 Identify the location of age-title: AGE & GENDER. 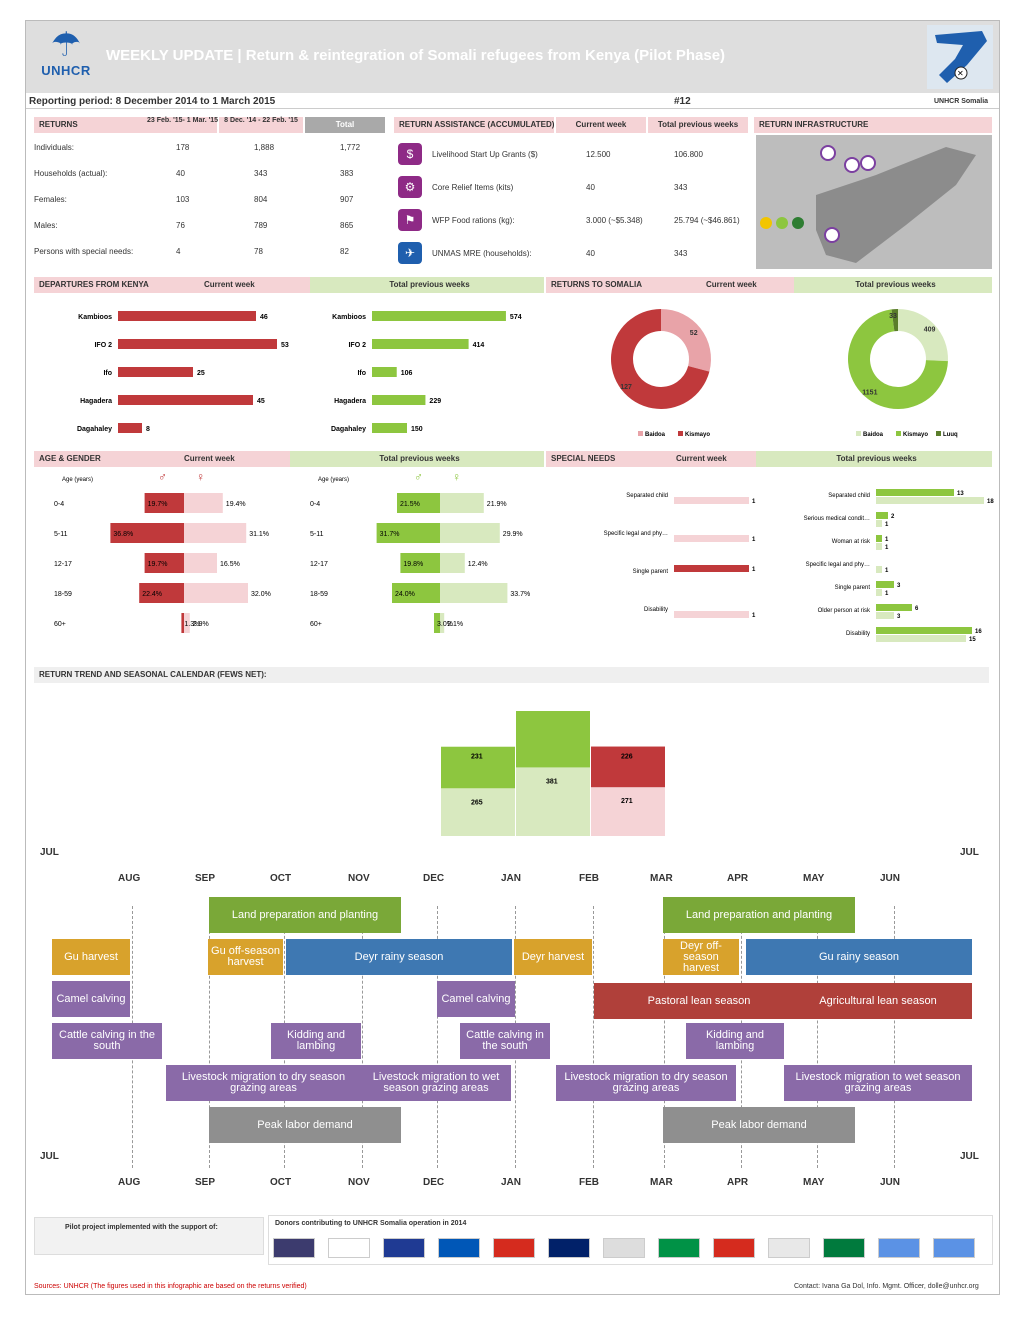
(70, 458).